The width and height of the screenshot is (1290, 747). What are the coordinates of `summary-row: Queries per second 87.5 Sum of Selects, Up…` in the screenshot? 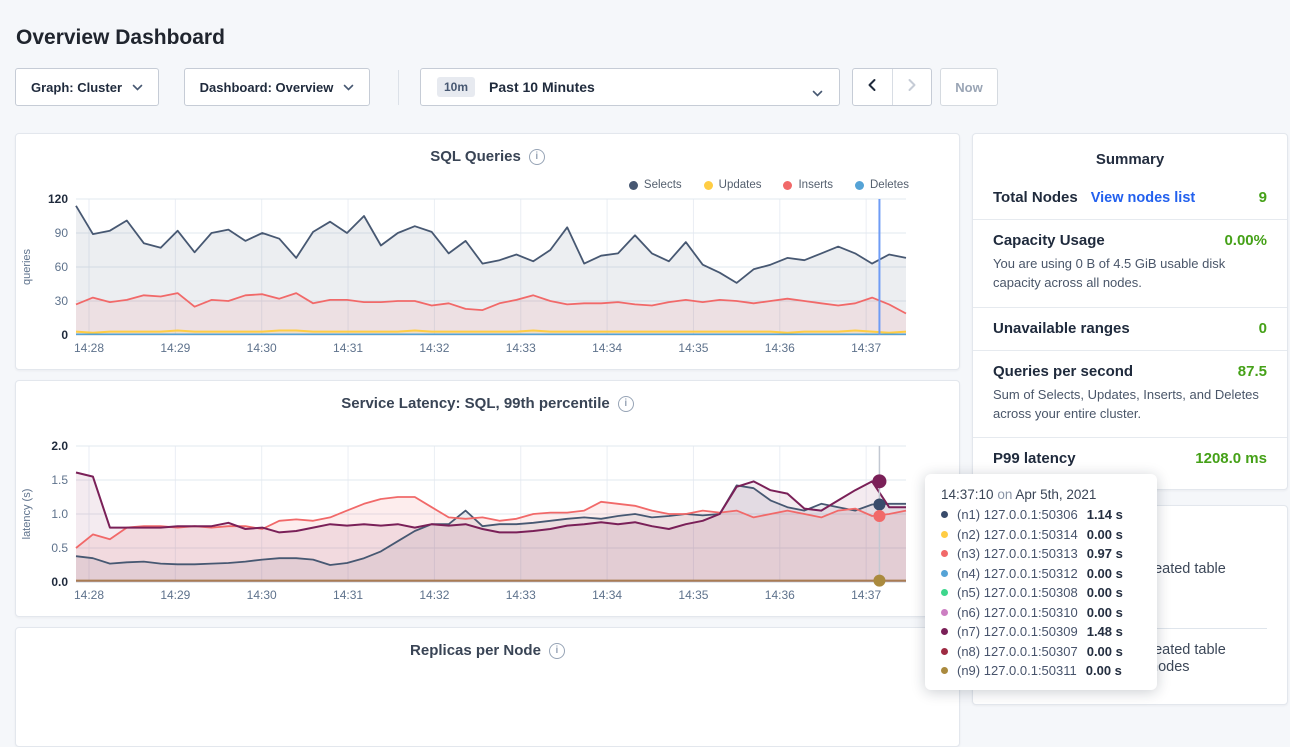 It's located at (1130, 393).